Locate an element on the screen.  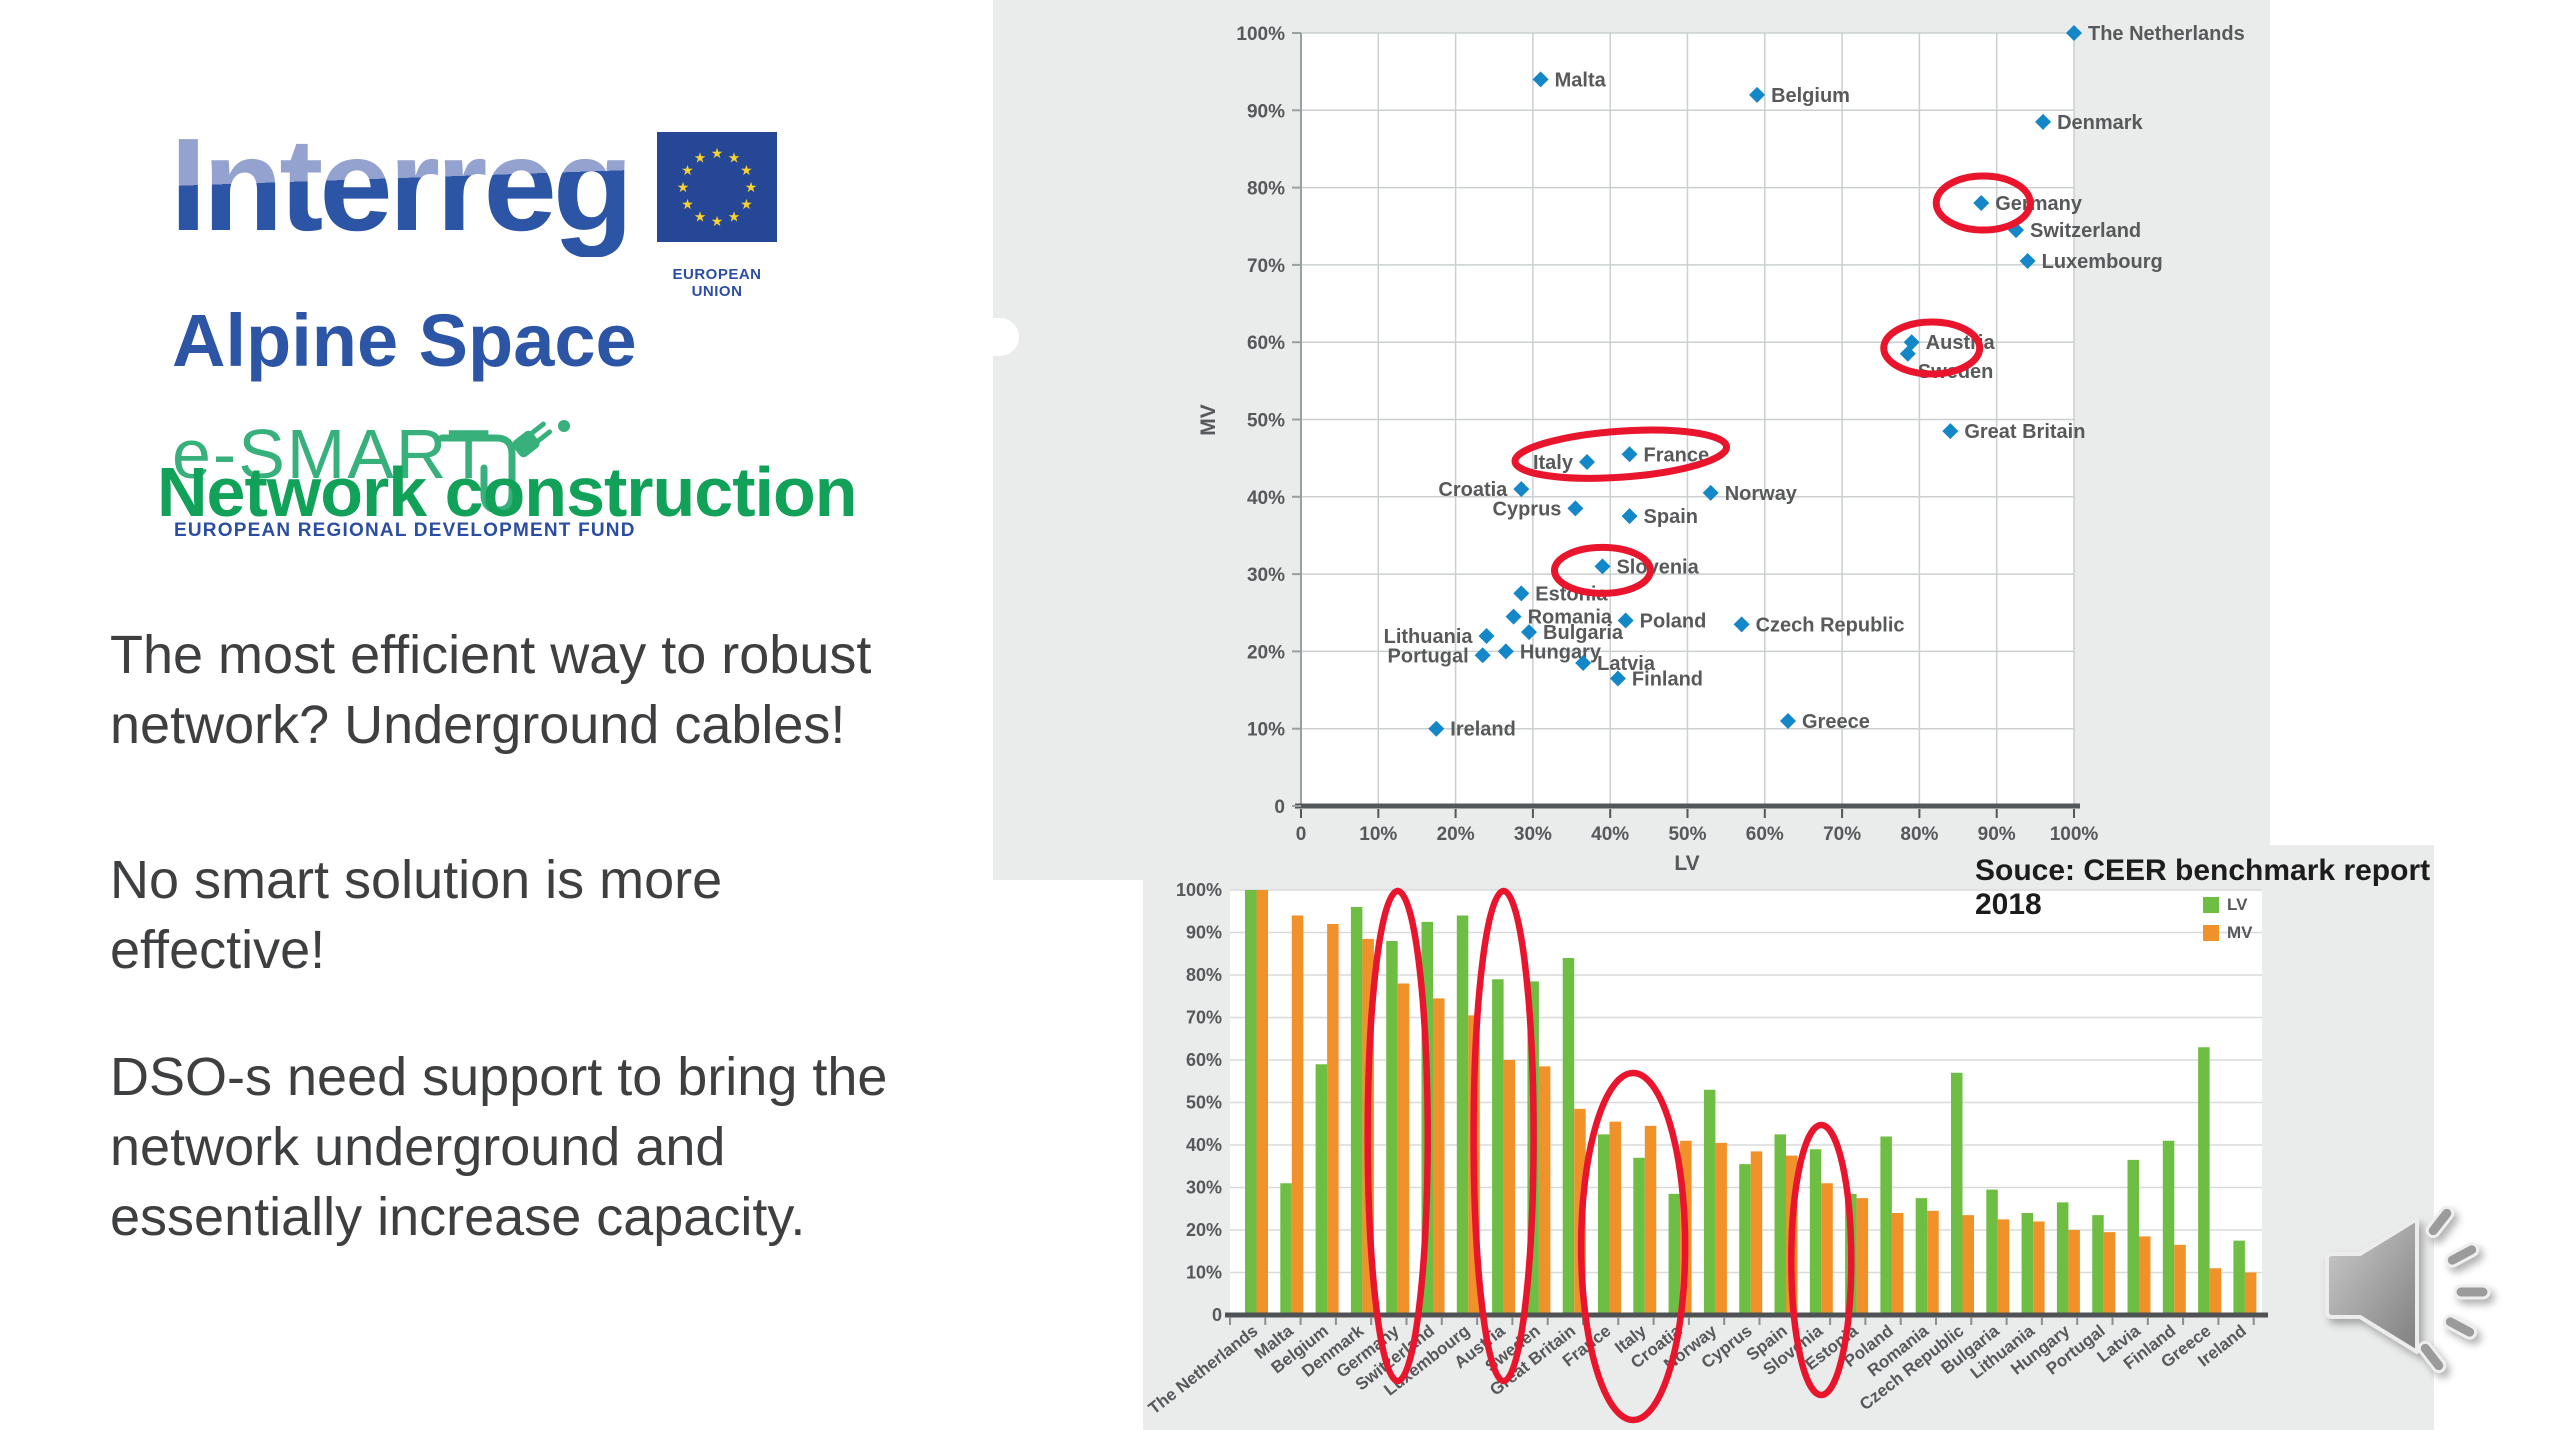
scatter-y-tick: 10% is located at coordinates (1266, 730).